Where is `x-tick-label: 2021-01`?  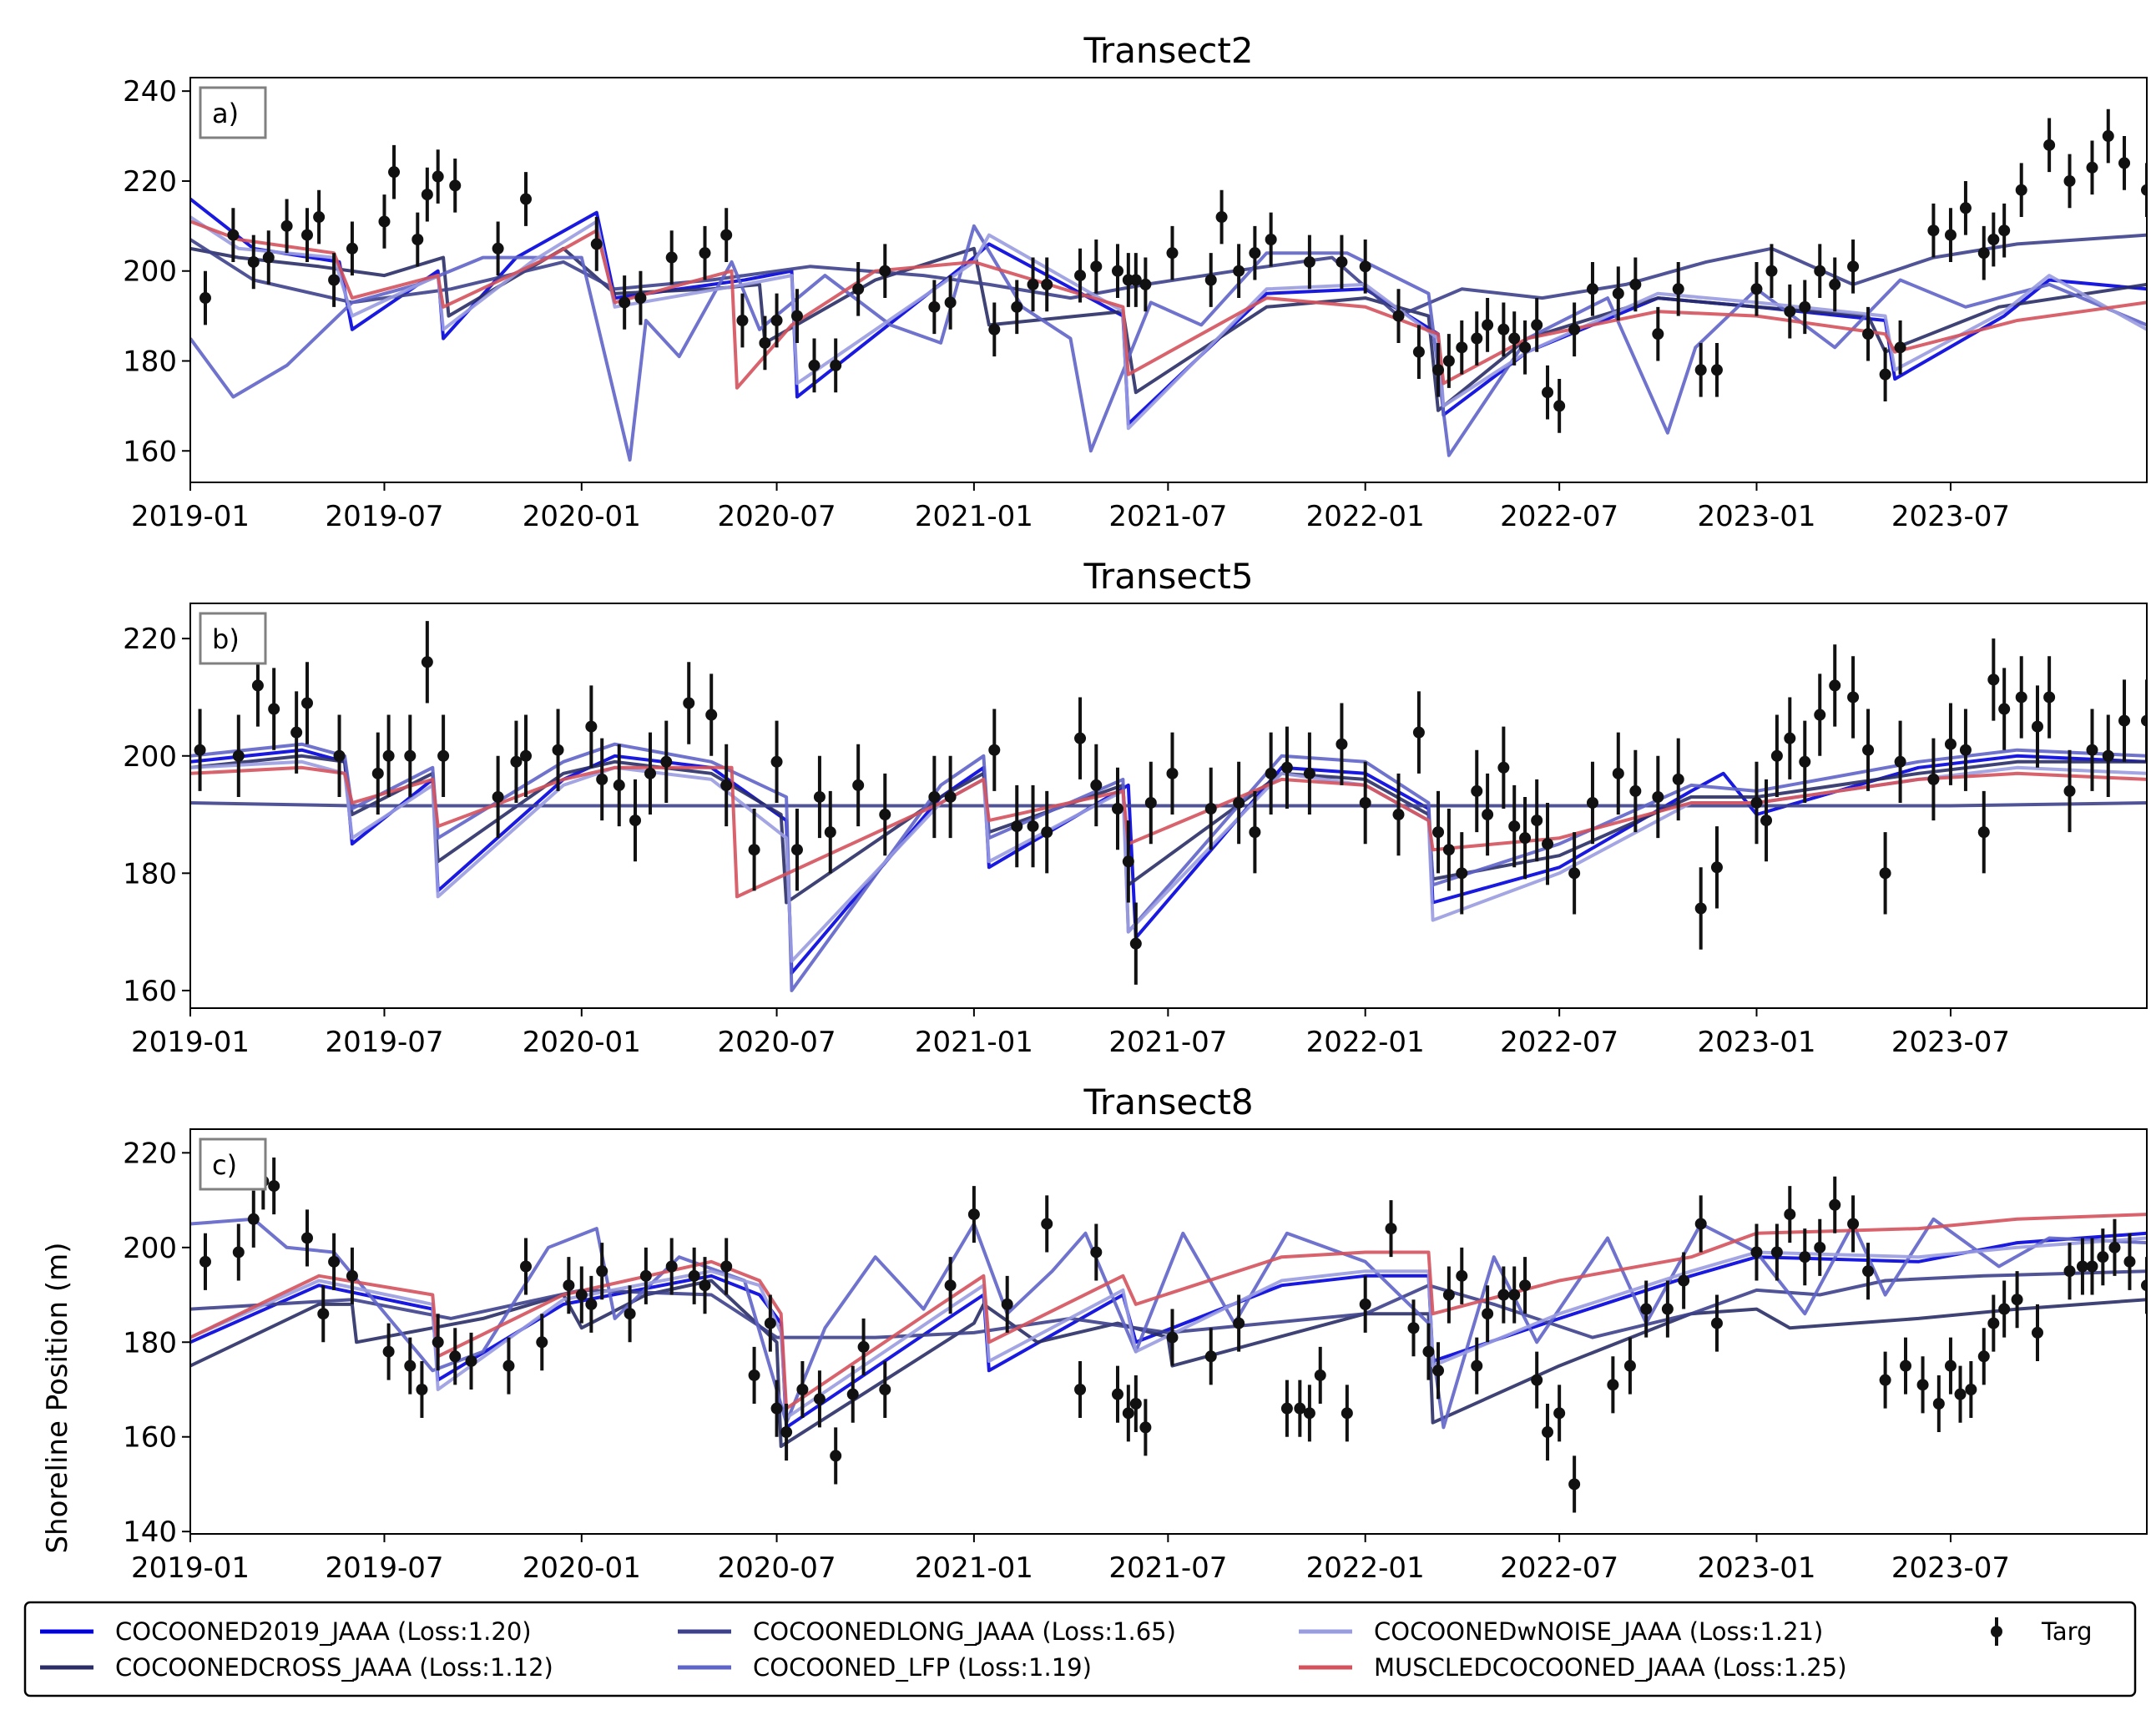 x-tick-label: 2021-01 is located at coordinates (974, 1042).